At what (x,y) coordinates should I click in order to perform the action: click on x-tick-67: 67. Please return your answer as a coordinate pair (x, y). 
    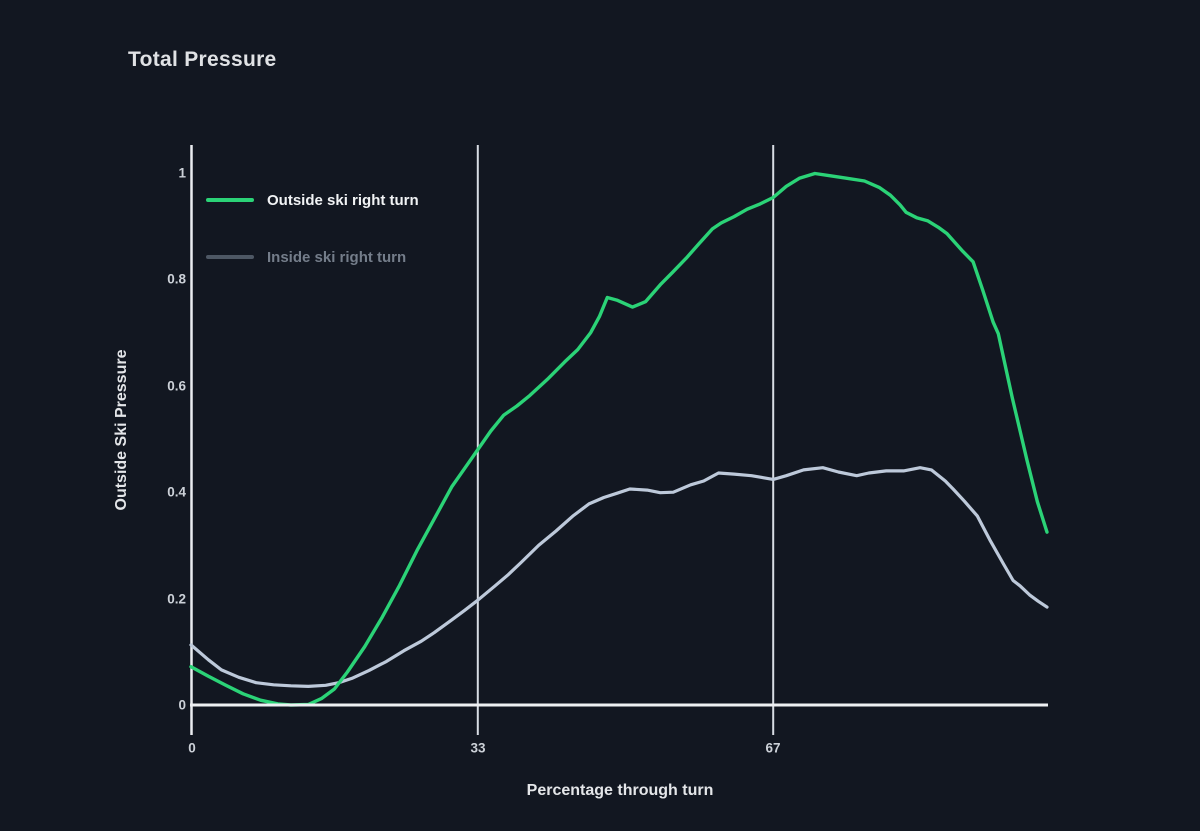
    Looking at the image, I should click on (773, 748).